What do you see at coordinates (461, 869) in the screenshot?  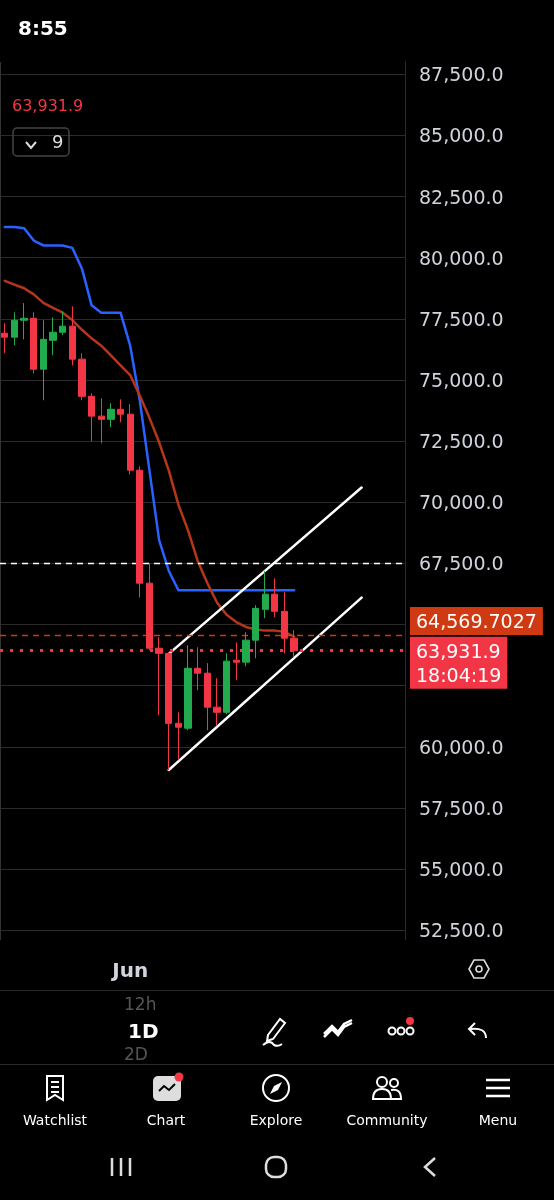 I see `y-tick-label: 55,000.0` at bounding box center [461, 869].